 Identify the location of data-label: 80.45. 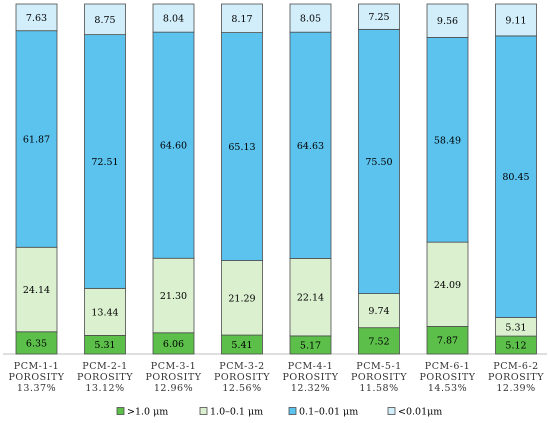
(515, 177).